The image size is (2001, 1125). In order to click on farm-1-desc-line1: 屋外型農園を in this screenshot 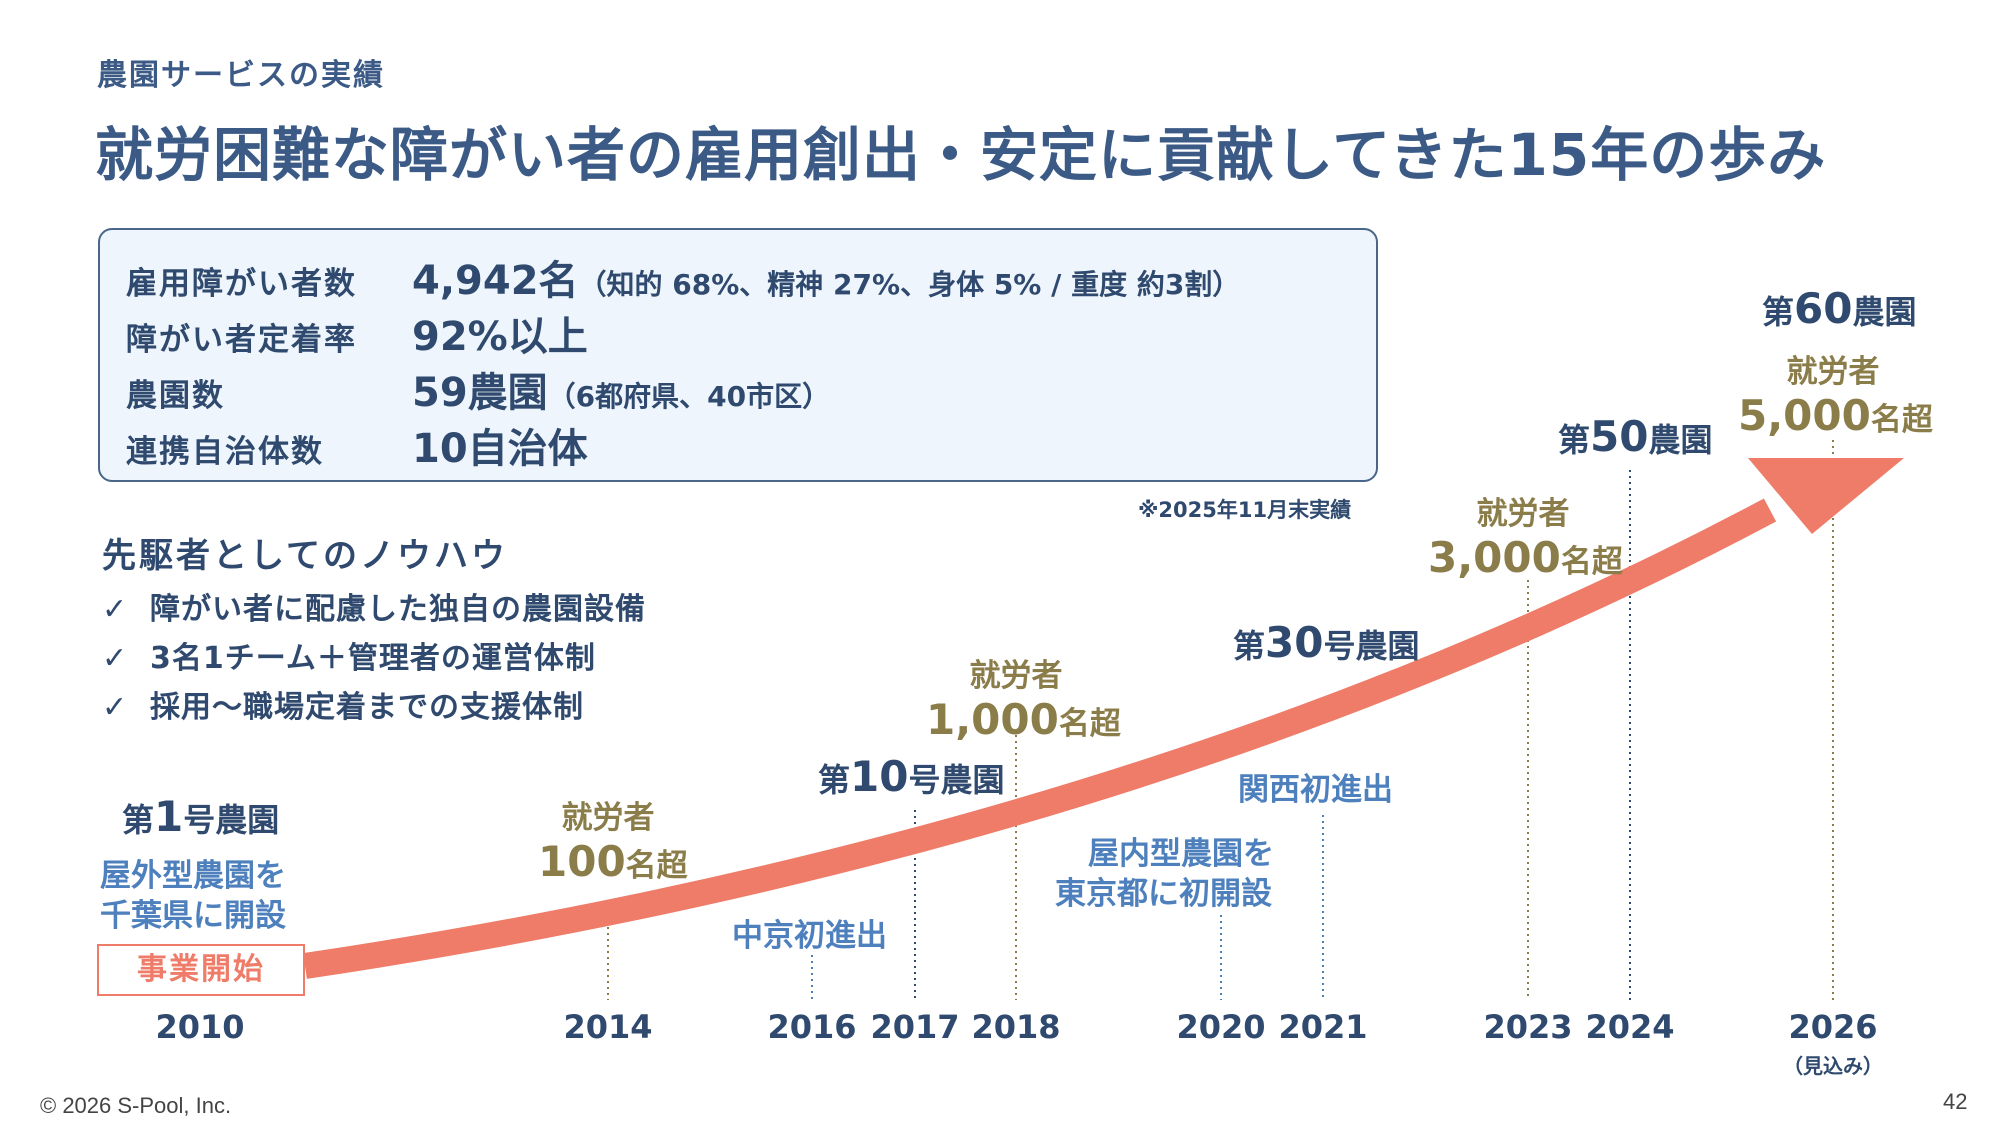, I will do `click(193, 876)`.